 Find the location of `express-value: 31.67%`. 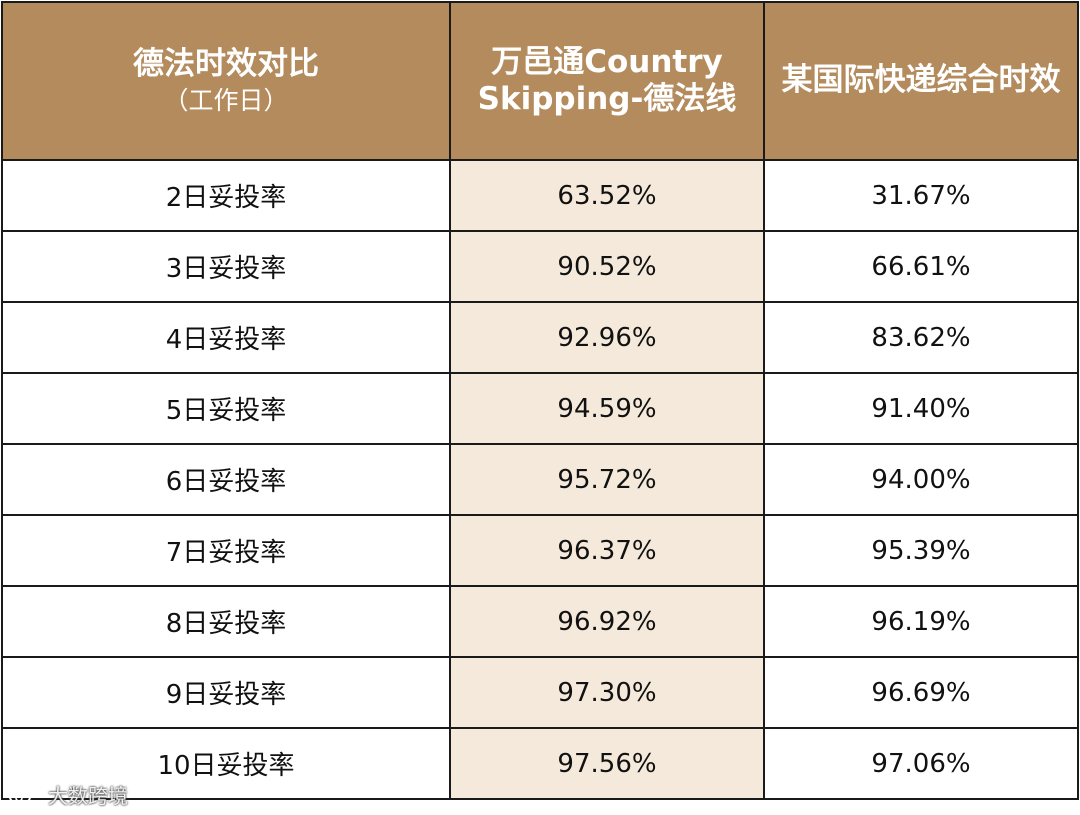

express-value: 31.67% is located at coordinates (921, 195).